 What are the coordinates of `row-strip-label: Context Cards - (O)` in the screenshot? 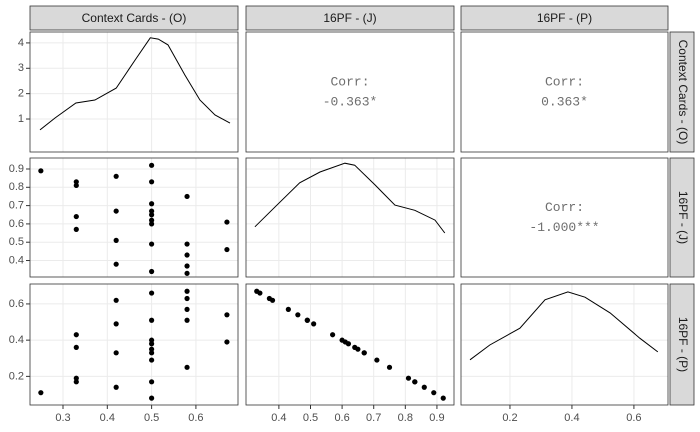 It's located at (683, 92).